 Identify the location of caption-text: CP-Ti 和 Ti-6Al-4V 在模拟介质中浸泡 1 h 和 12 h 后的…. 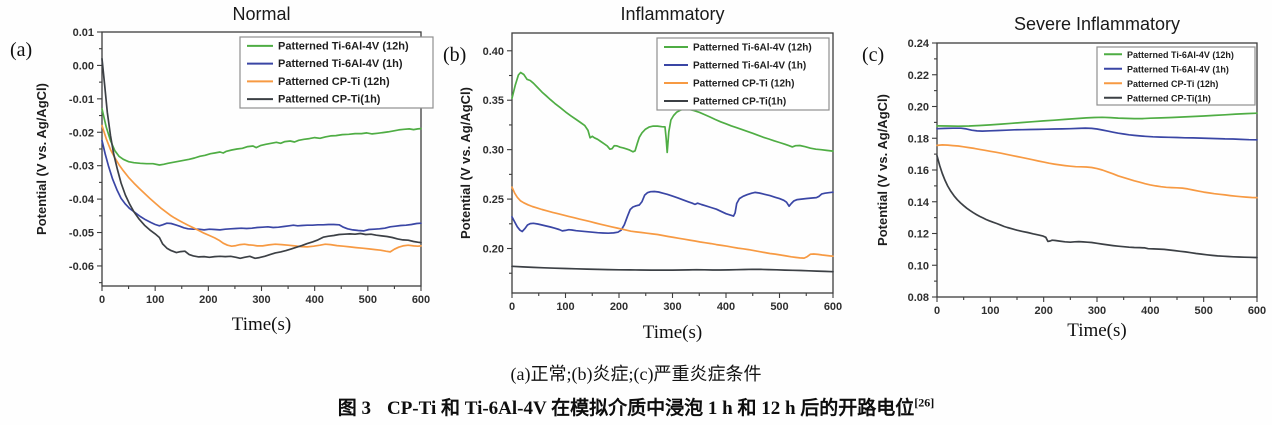
(650, 408).